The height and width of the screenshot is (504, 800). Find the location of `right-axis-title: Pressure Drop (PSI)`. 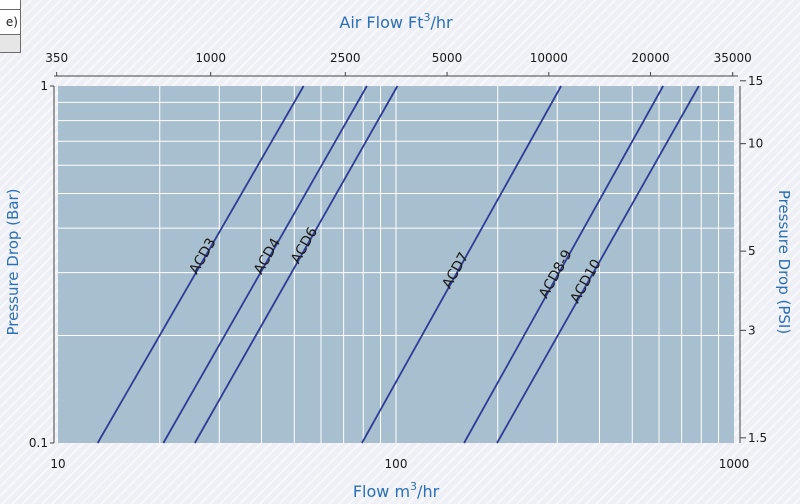

right-axis-title: Pressure Drop (PSI) is located at coordinates (784, 262).